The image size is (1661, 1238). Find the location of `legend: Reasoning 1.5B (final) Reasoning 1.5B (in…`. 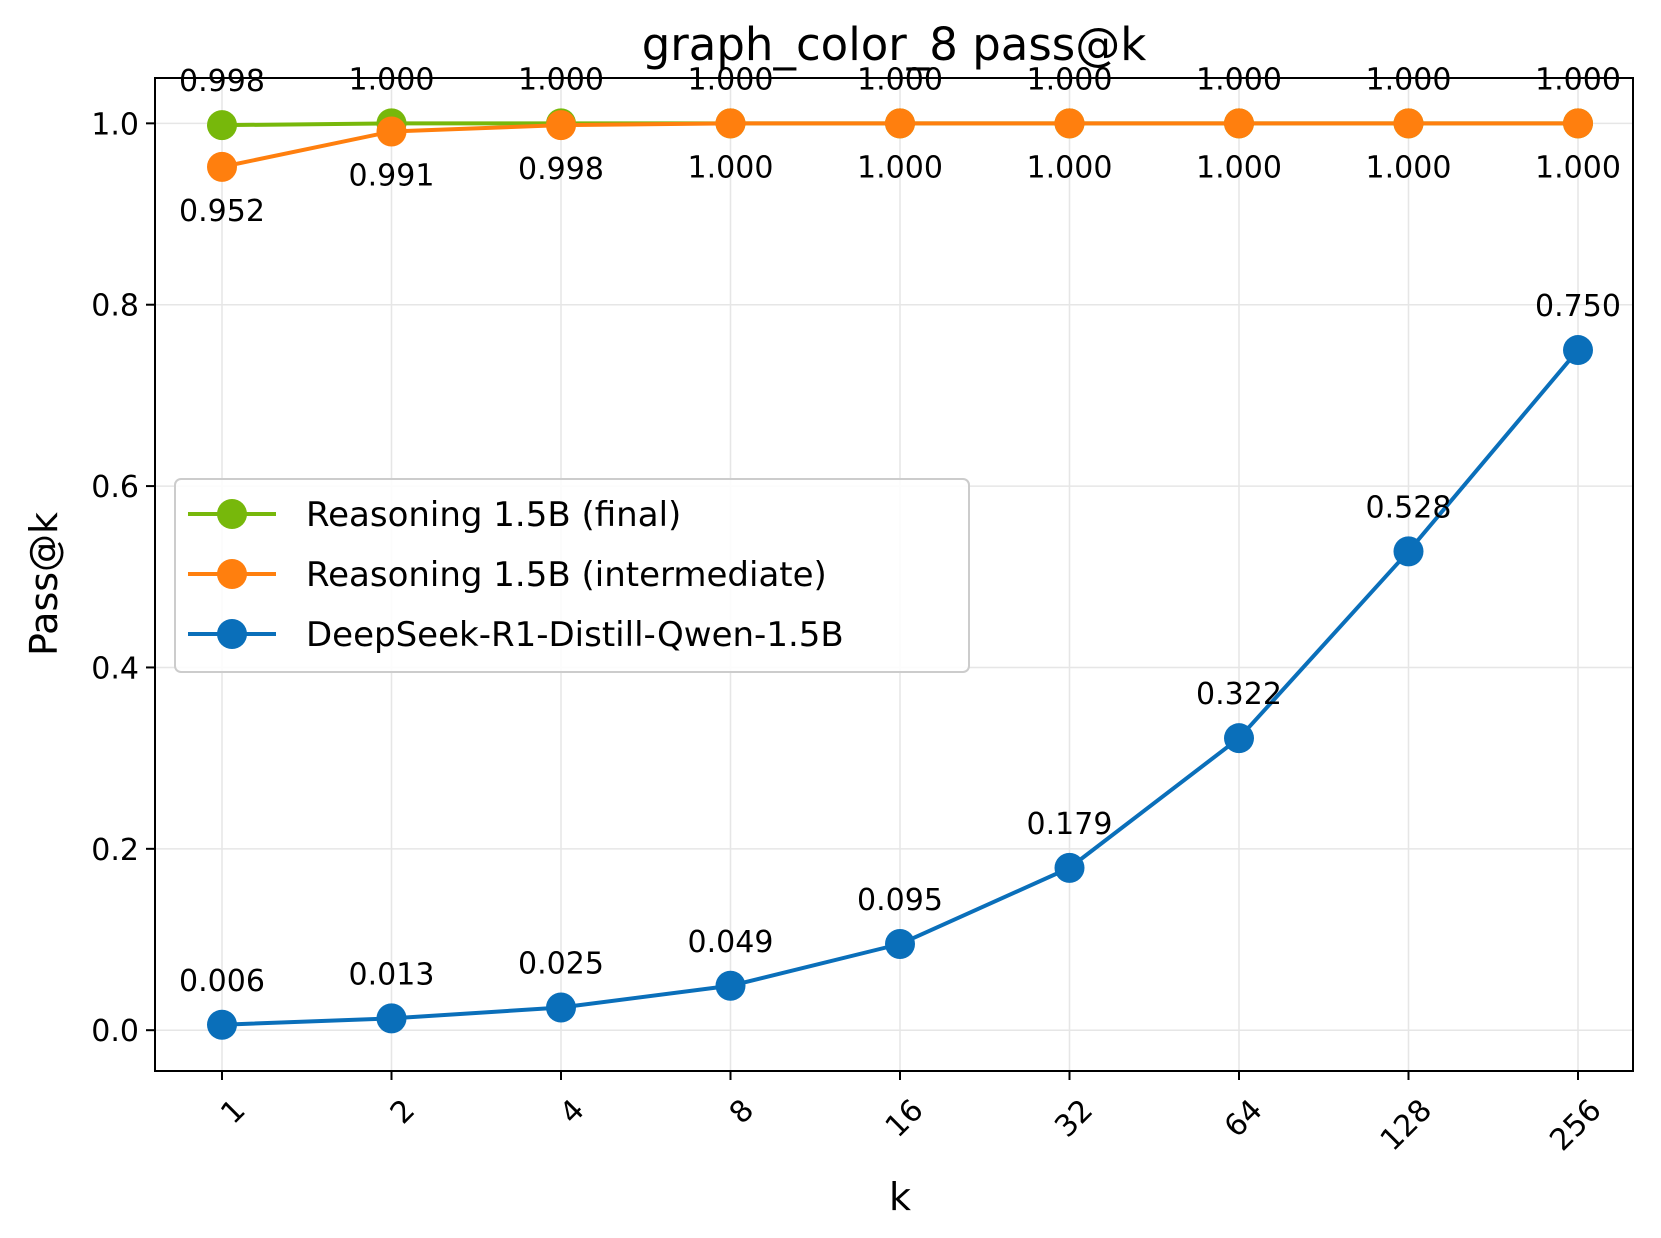

legend: Reasoning 1.5B (final) Reasoning 1.5B (in… is located at coordinates (572, 575).